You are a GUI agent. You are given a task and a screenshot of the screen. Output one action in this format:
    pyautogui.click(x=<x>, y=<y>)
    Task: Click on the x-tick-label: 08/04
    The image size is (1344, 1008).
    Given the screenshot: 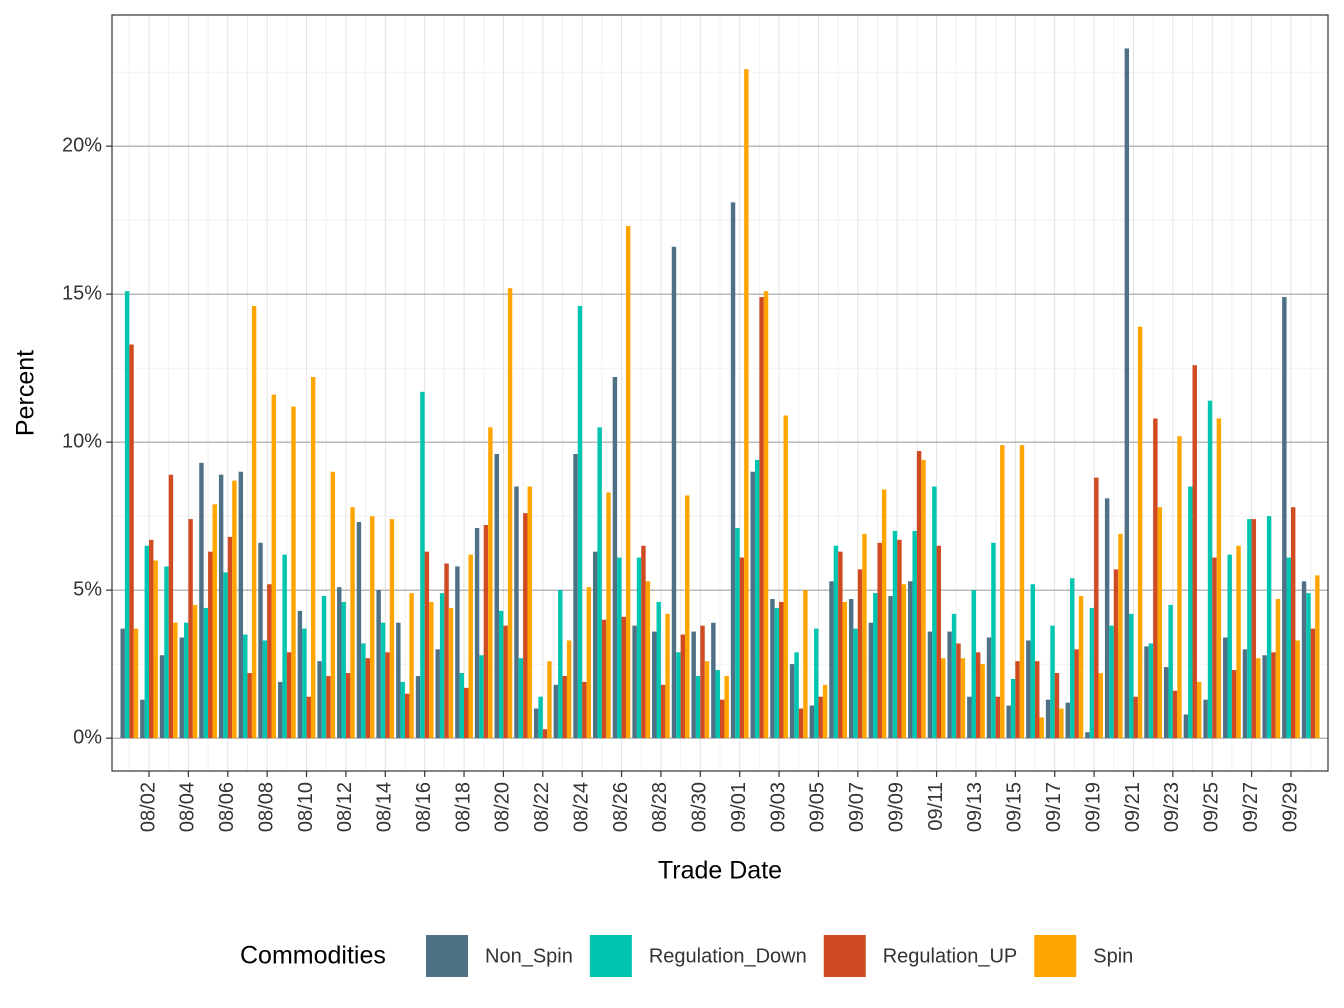 What is the action you would take?
    pyautogui.click(x=188, y=807)
    